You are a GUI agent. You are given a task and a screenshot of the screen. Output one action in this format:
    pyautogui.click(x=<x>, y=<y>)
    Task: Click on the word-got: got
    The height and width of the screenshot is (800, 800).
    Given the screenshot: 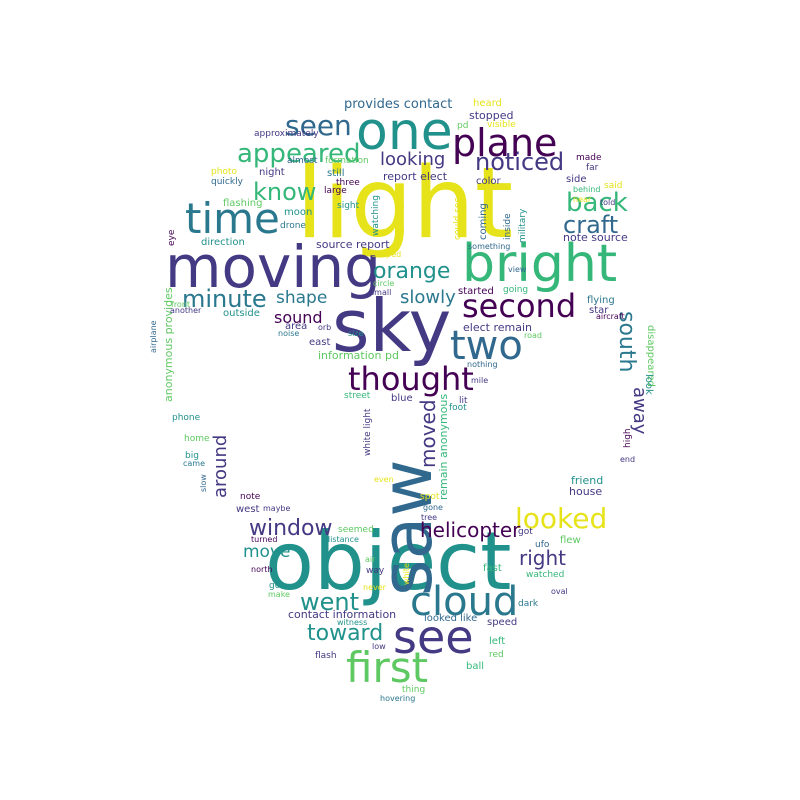 What is the action you would take?
    pyautogui.click(x=525, y=532)
    